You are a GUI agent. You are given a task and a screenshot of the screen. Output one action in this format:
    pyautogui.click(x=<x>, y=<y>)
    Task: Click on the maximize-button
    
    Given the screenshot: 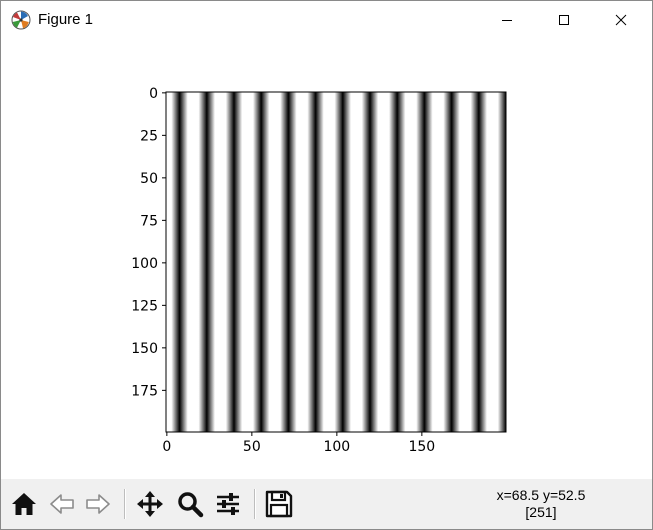 What is the action you would take?
    pyautogui.click(x=564, y=20)
    